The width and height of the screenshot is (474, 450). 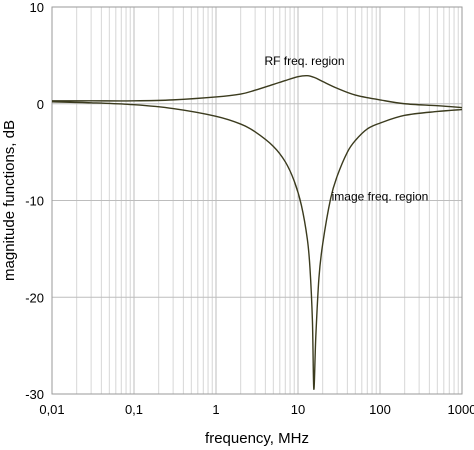 I want to click on x-tick-label: 10, so click(x=298, y=409).